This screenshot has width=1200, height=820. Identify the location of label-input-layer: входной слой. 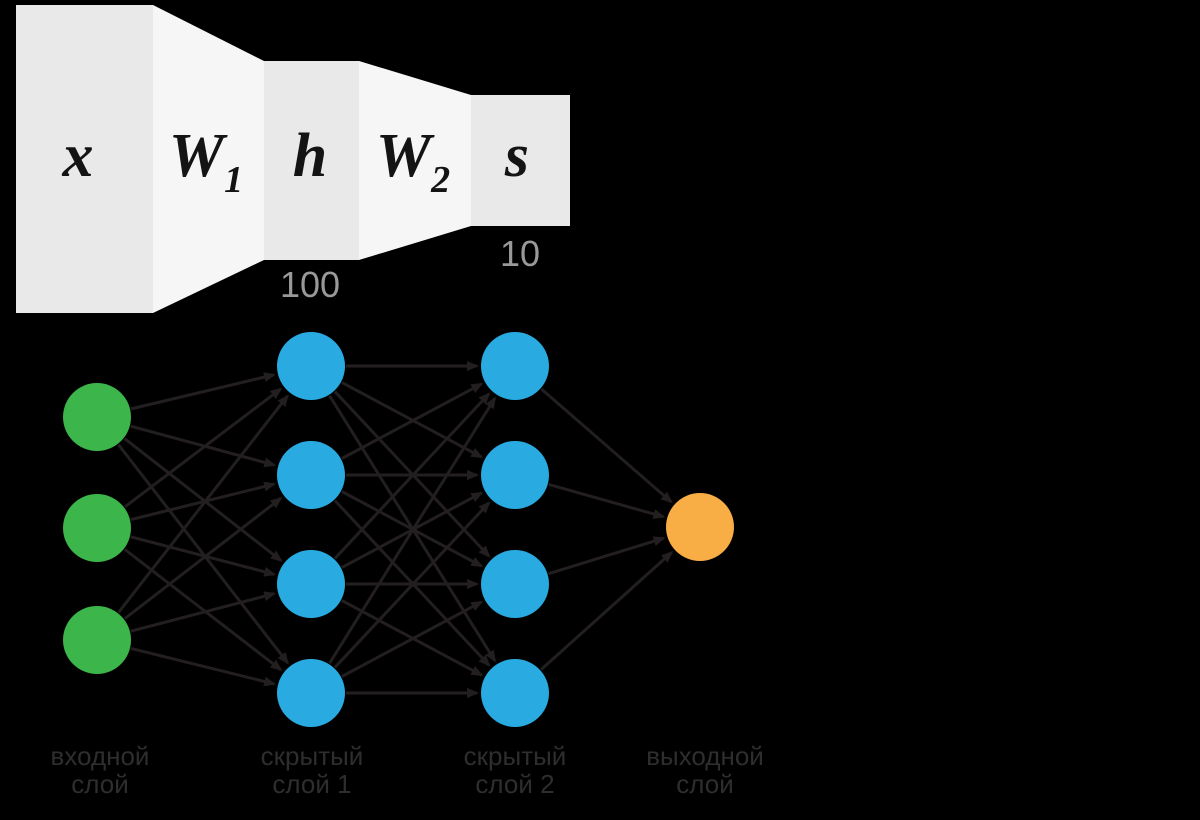
(100, 770).